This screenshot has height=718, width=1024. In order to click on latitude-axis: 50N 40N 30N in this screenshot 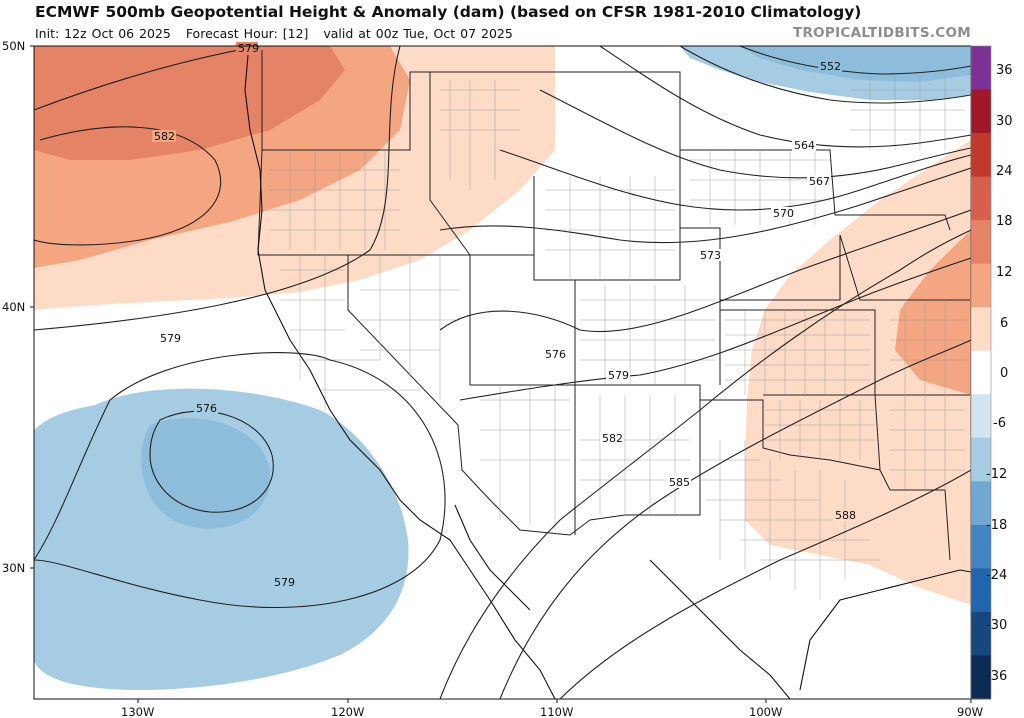, I will do `click(18, 307)`.